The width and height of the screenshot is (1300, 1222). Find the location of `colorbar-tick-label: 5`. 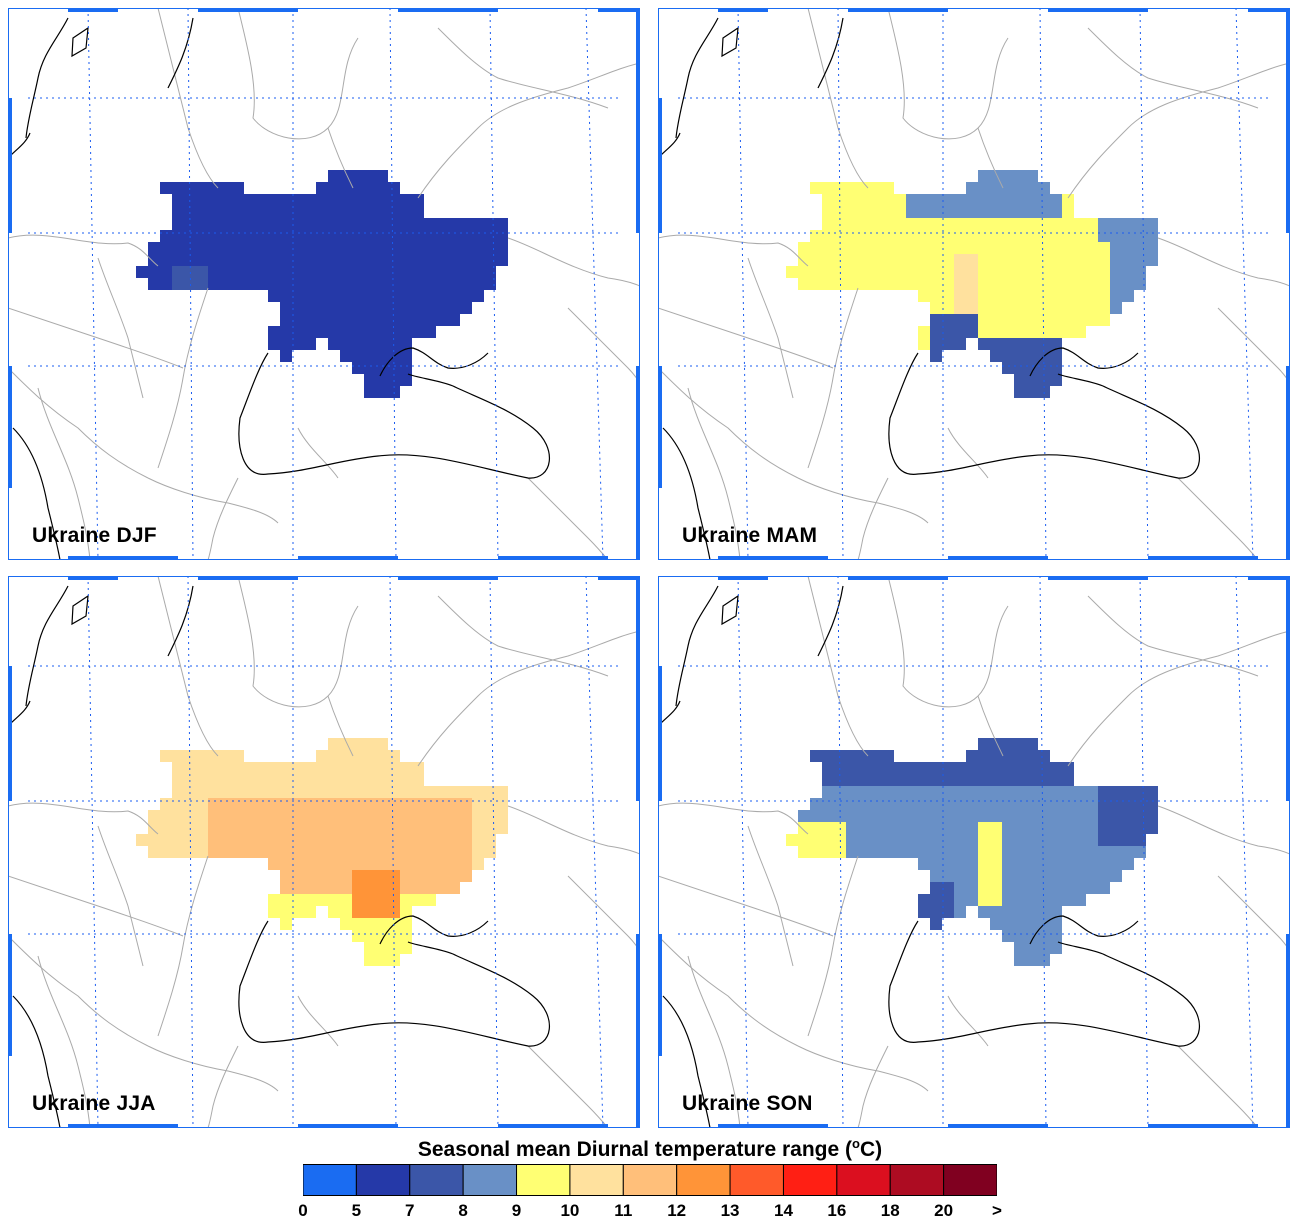

colorbar-tick-label: 5 is located at coordinates (356, 1210).